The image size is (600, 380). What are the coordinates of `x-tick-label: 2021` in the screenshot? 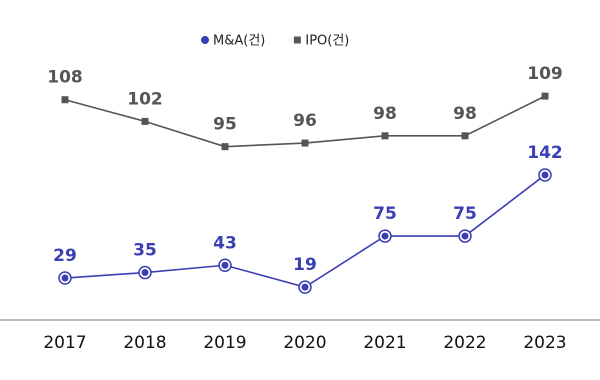 It's located at (384, 343).